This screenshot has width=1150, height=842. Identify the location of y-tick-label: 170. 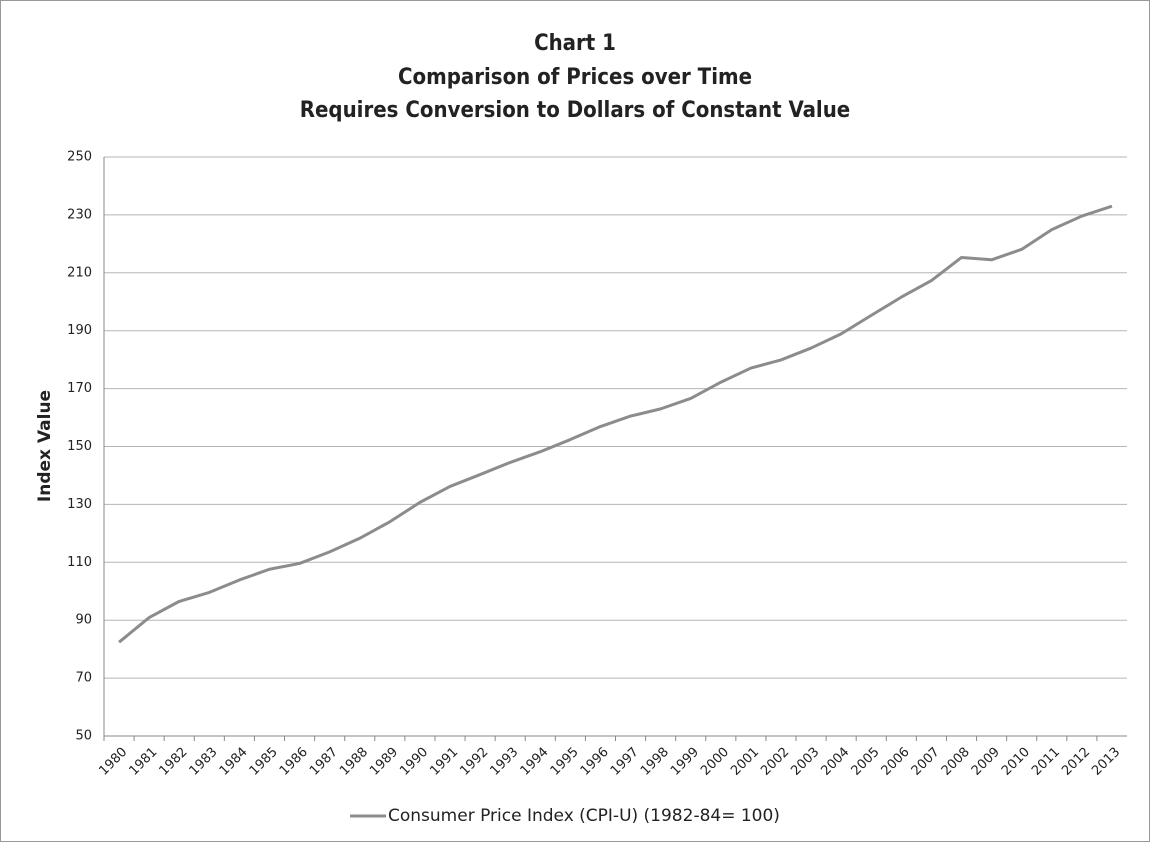
(79, 388).